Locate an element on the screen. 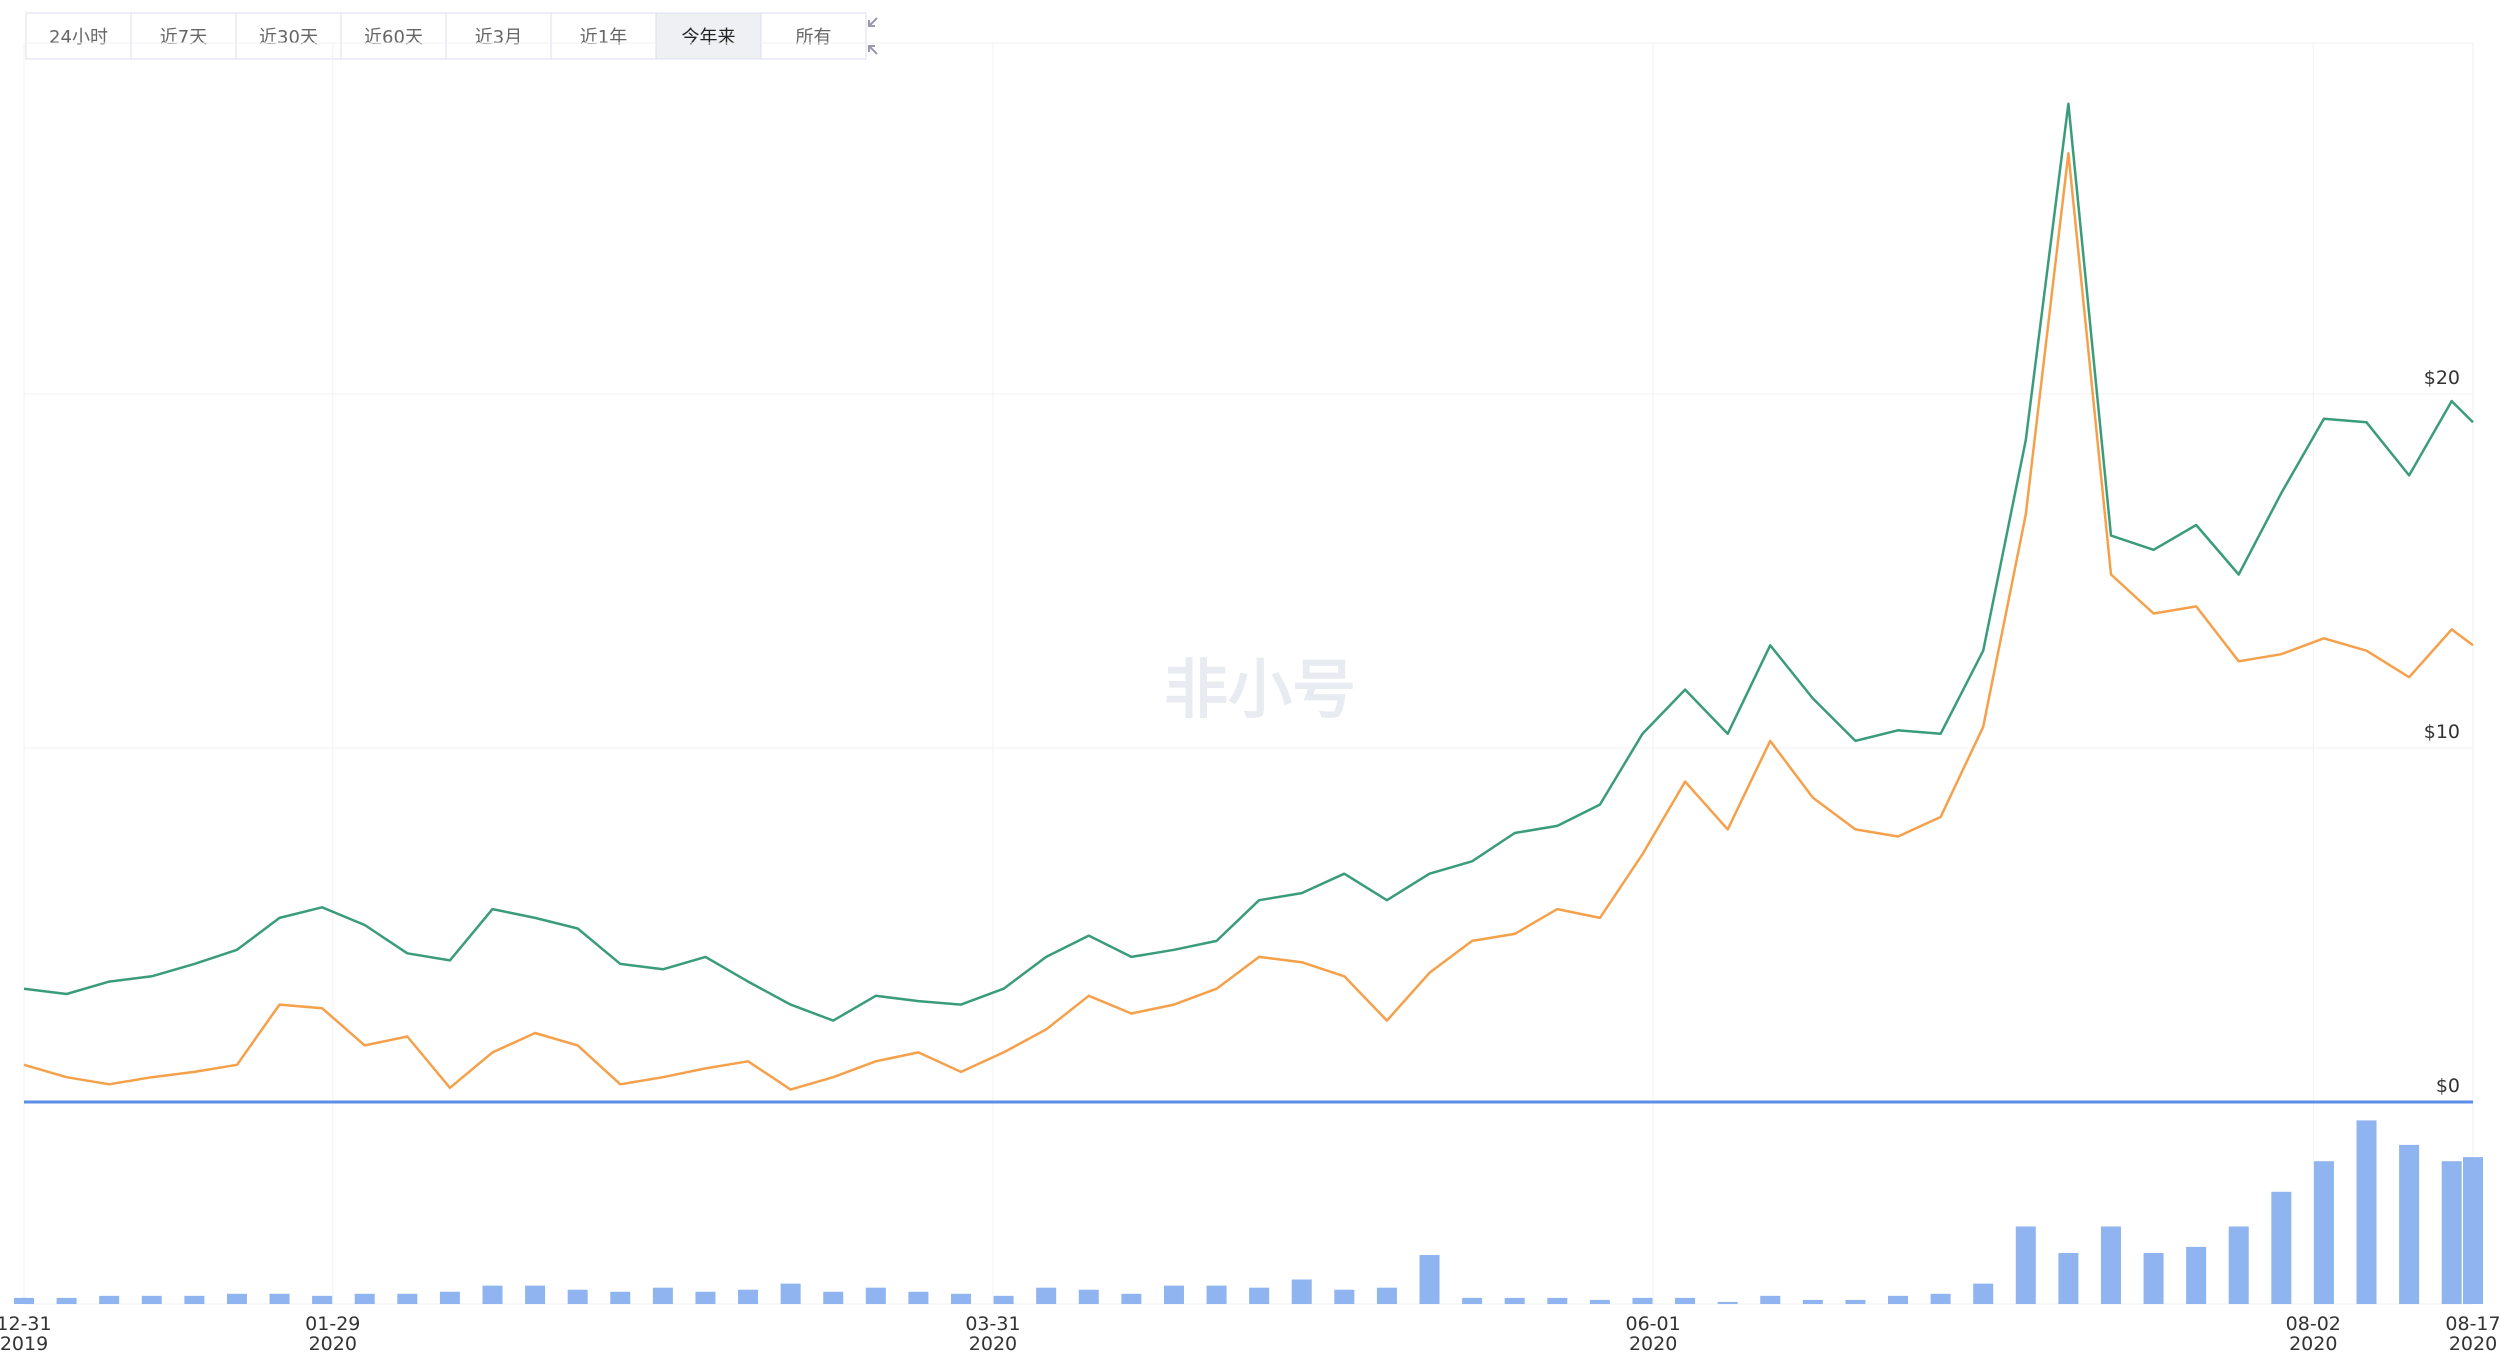 Image resolution: width=2500 pixels, height=1370 pixels. y-tick-label: $10 is located at coordinates (2442, 732).